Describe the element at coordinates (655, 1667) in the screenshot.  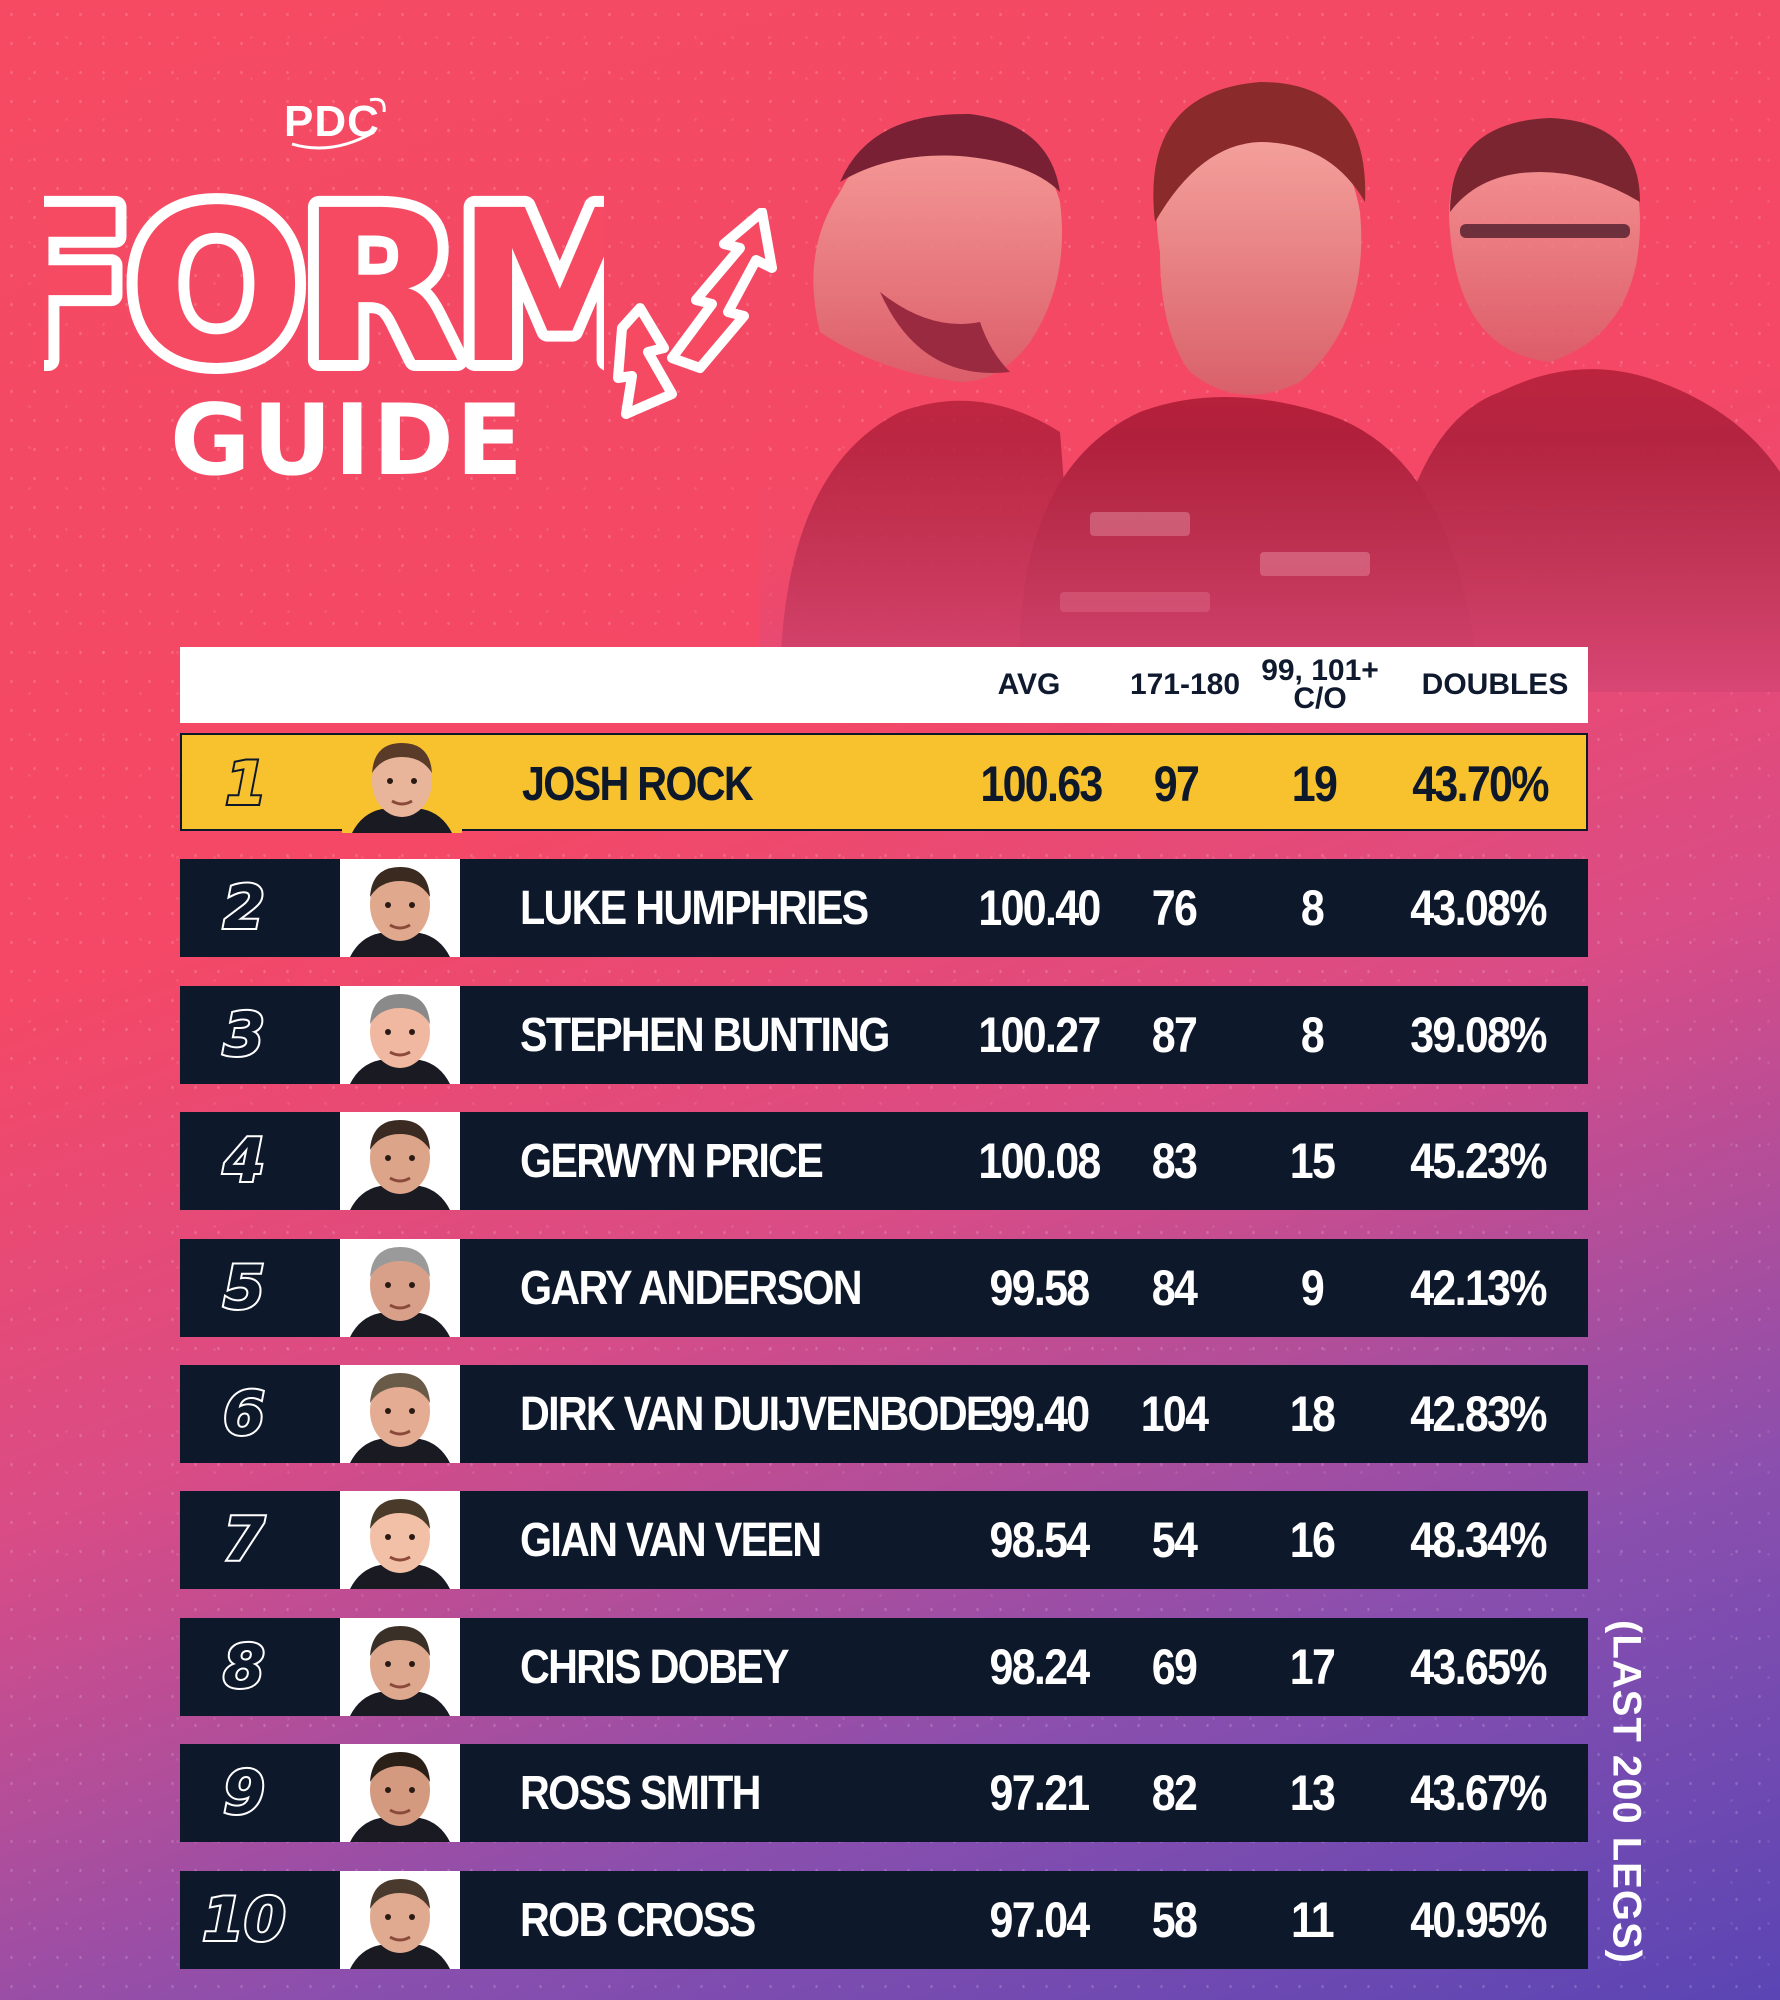
I see `player-name: CHRIS DOBEY` at that location.